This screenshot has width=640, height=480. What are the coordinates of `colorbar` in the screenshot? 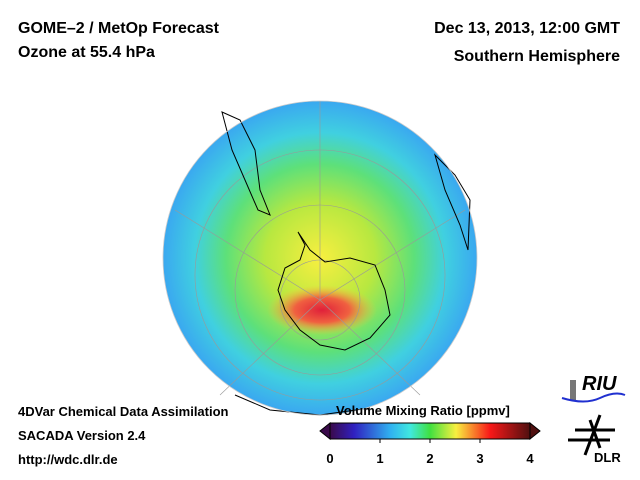 It's located at (430, 431).